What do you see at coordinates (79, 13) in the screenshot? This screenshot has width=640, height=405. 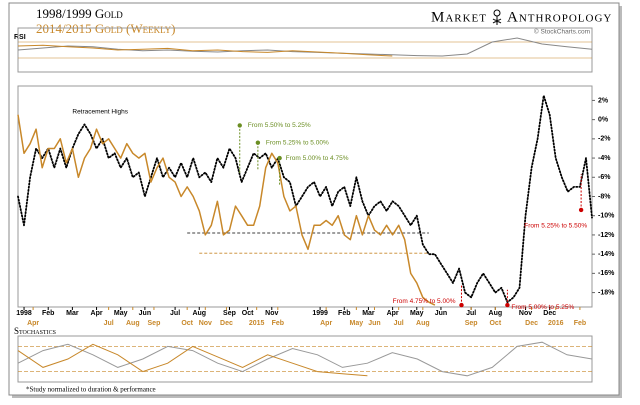 I see `chart-title: 1998/1999 Gold` at bounding box center [79, 13].